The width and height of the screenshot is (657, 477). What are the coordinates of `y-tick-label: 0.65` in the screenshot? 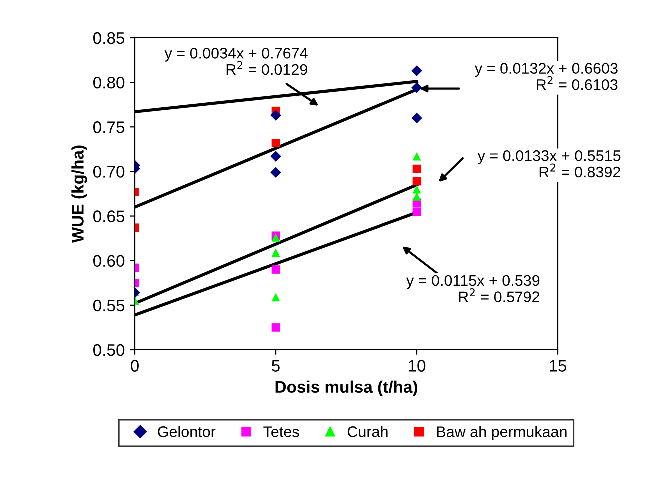 It's located at (109, 216).